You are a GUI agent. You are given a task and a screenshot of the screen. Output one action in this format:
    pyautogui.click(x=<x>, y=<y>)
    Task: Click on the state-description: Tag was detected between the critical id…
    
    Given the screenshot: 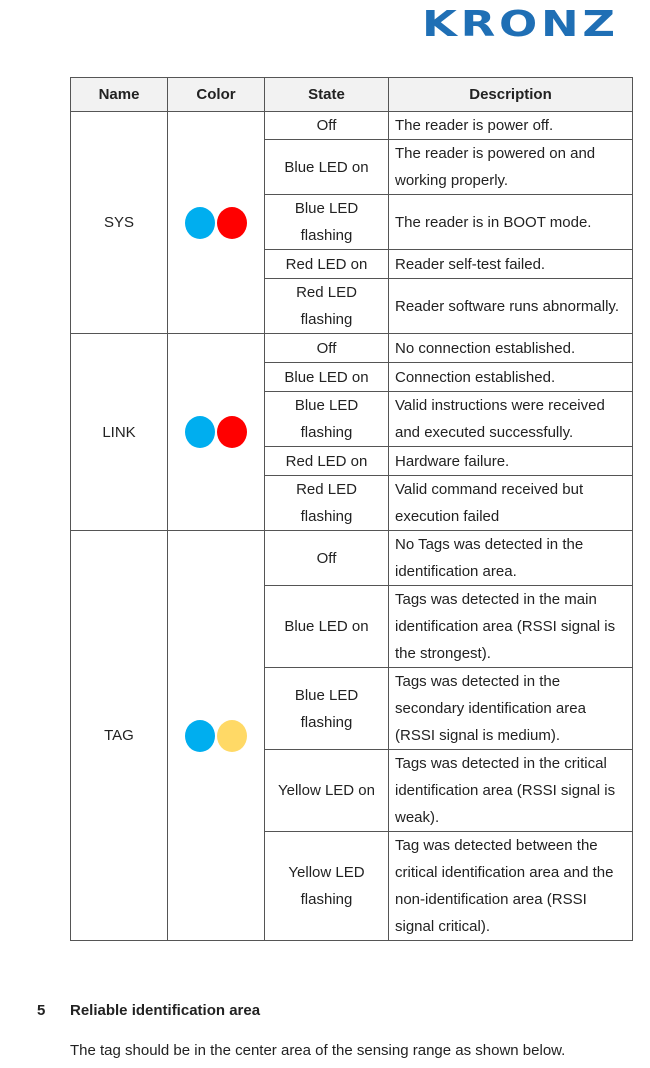 What is the action you would take?
    pyautogui.click(x=510, y=886)
    